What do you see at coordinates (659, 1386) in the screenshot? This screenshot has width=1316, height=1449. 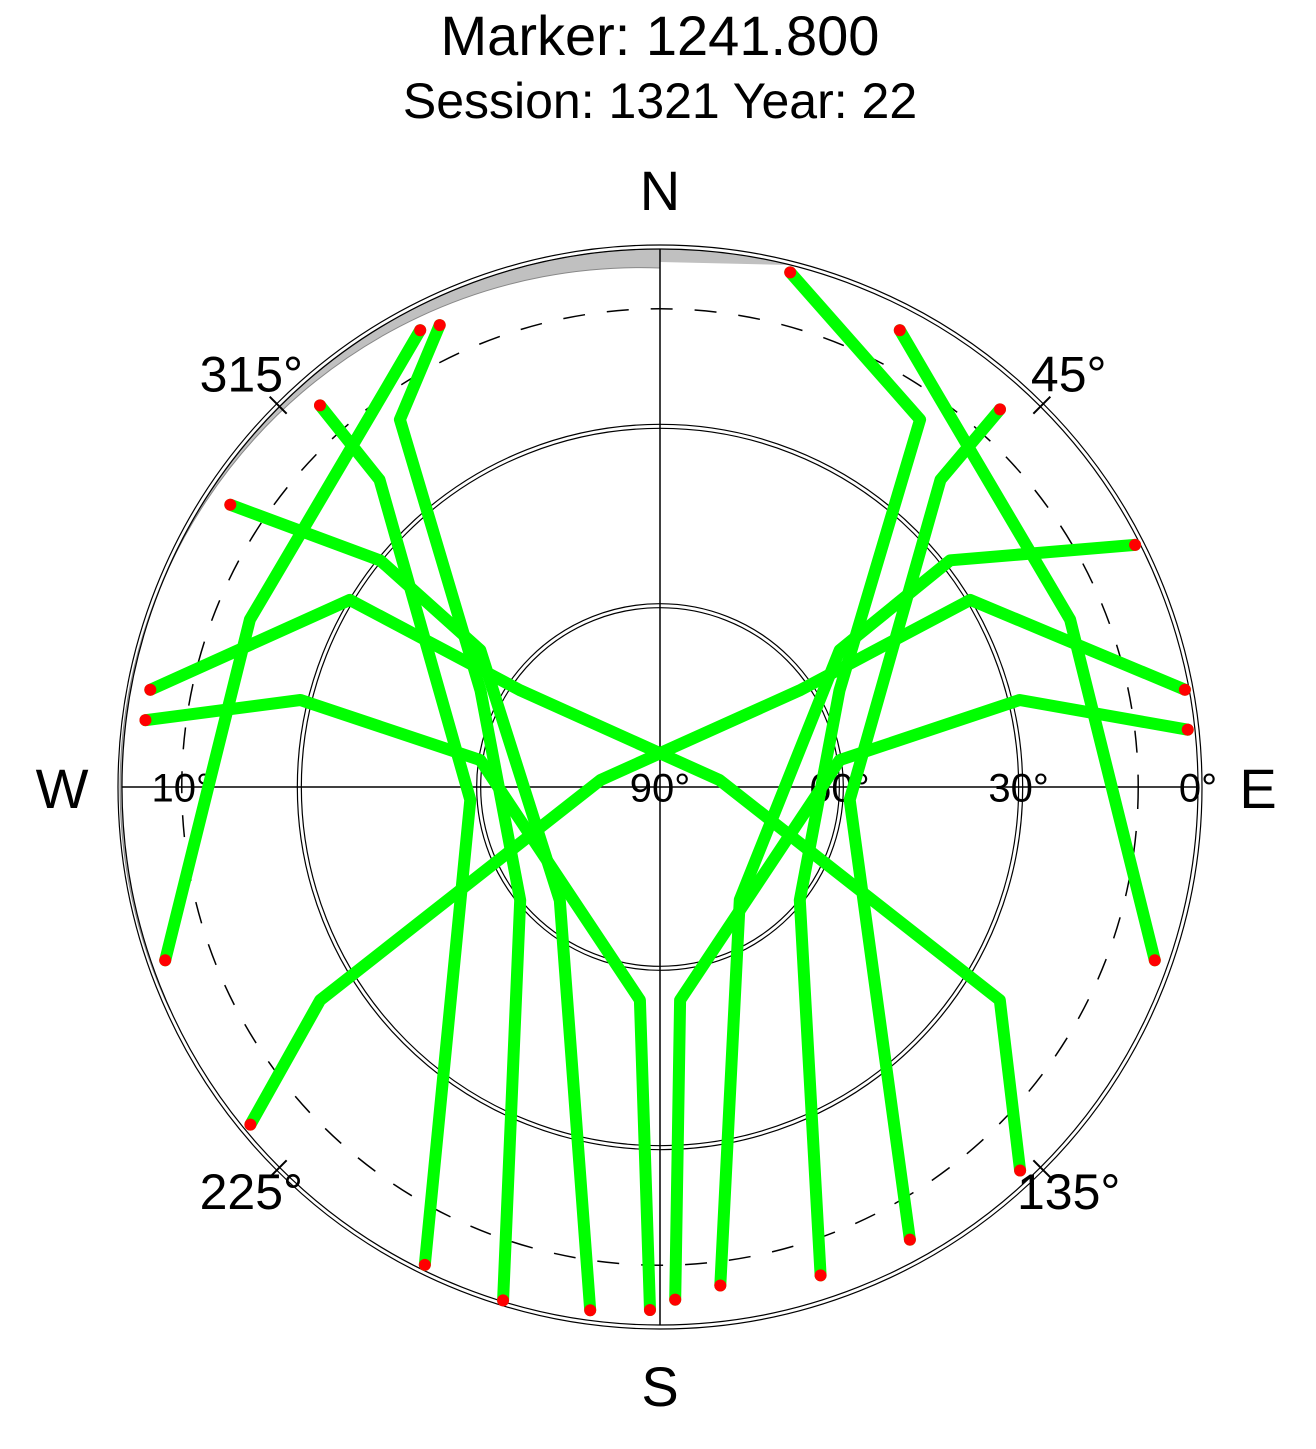 I see `compass-label: S` at bounding box center [659, 1386].